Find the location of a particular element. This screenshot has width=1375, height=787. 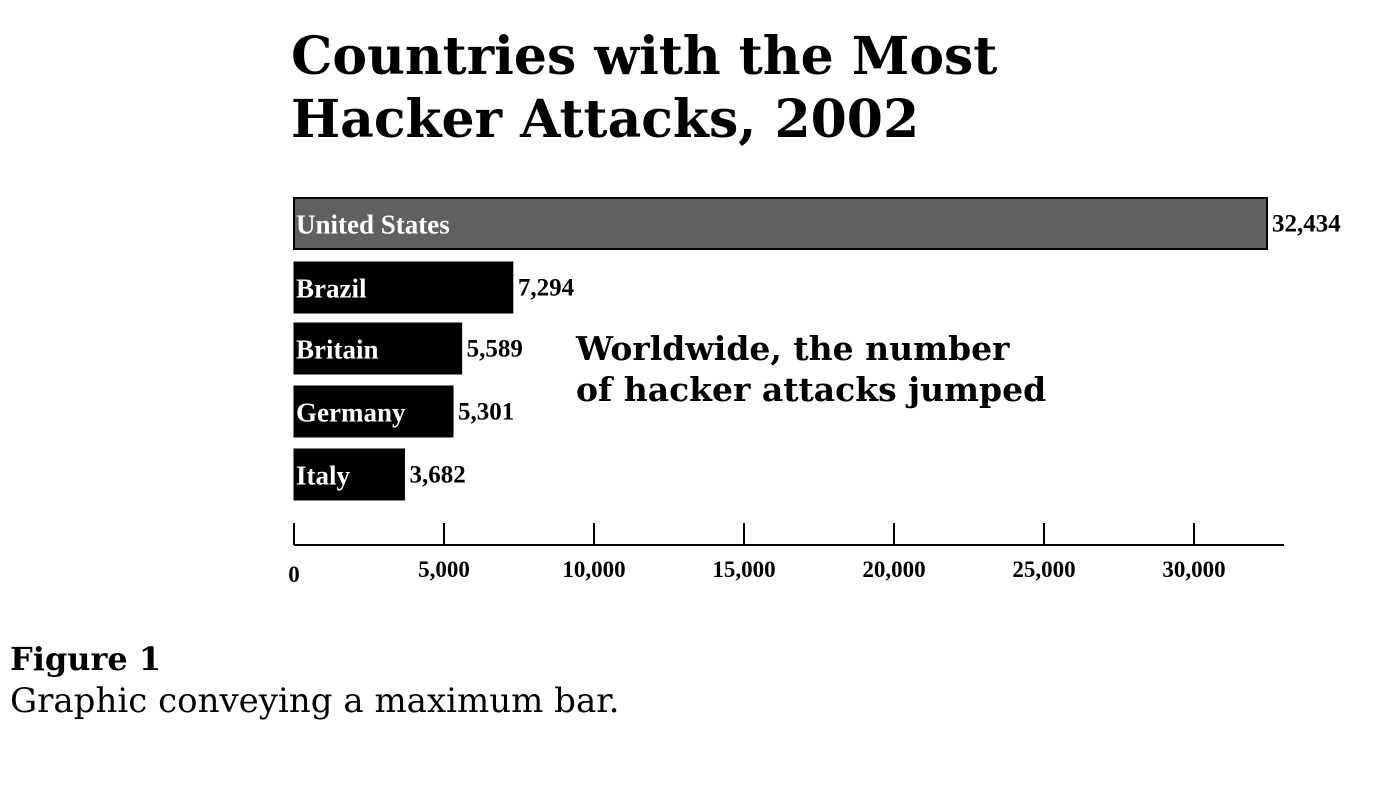

value-label-brazil: 7,294 is located at coordinates (546, 288).